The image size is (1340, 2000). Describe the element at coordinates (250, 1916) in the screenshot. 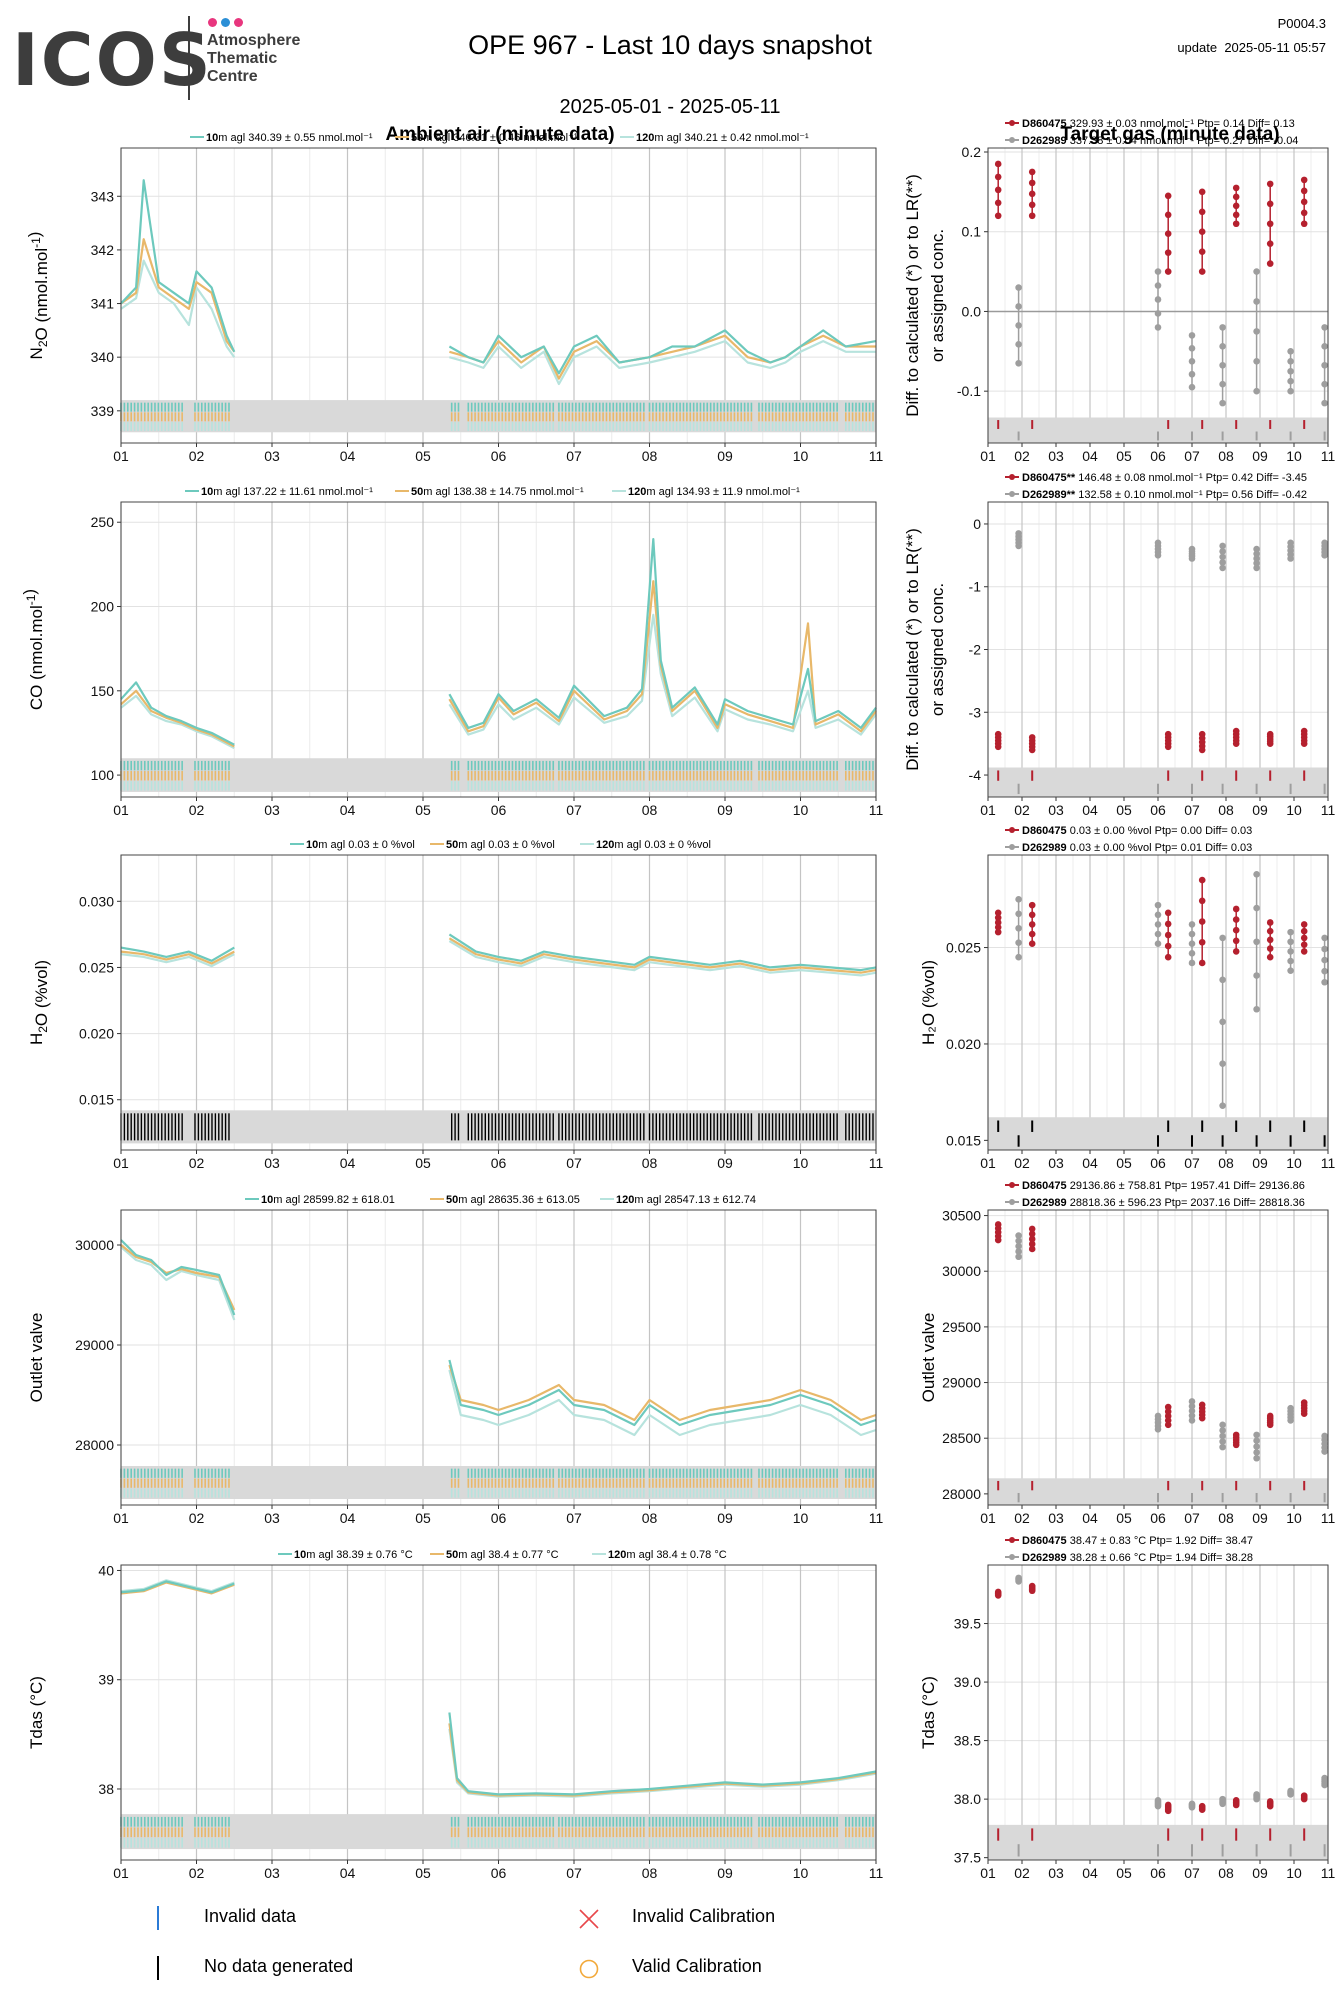

I see `invalid-data-label: Invalid data` at that location.